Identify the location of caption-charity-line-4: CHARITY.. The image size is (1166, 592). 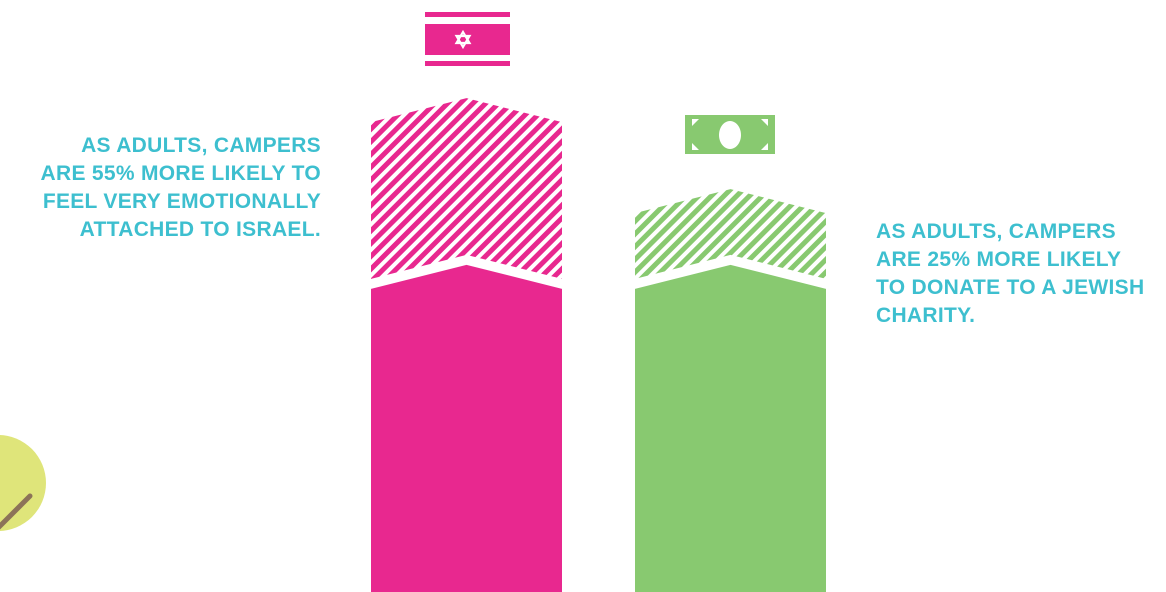
(926, 315).